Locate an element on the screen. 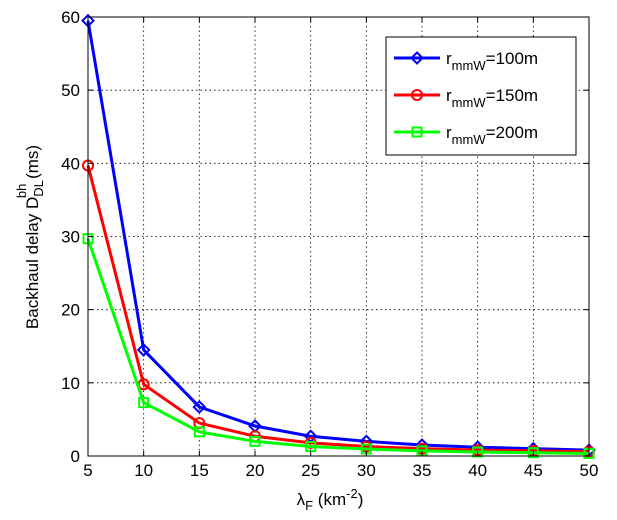 The height and width of the screenshot is (520, 617). x-tick-label: 35 is located at coordinates (422, 470).